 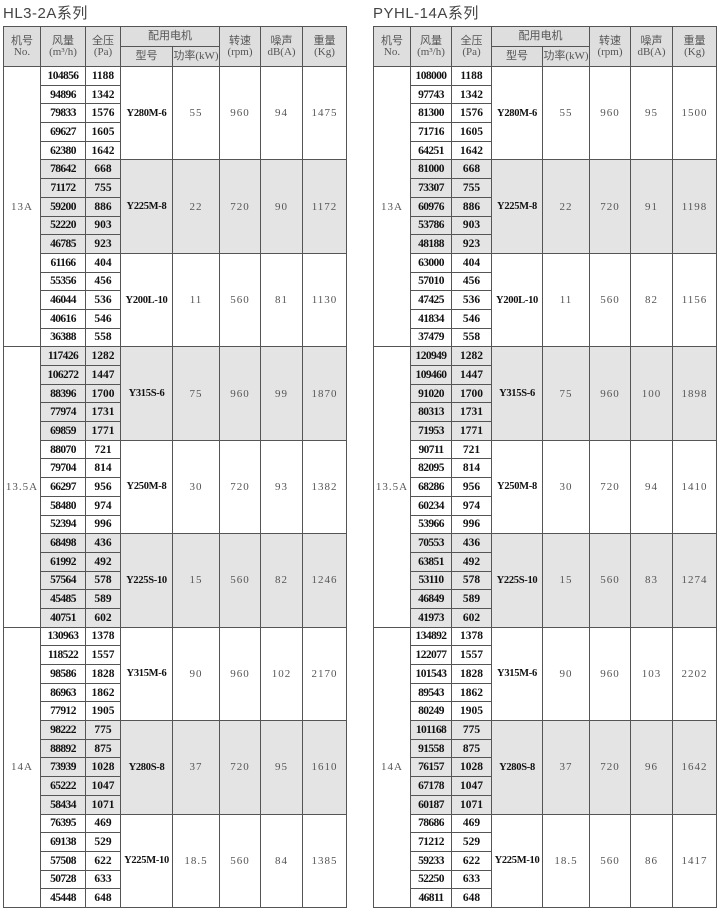 I want to click on header-no-label: 机号, so click(x=22, y=40).